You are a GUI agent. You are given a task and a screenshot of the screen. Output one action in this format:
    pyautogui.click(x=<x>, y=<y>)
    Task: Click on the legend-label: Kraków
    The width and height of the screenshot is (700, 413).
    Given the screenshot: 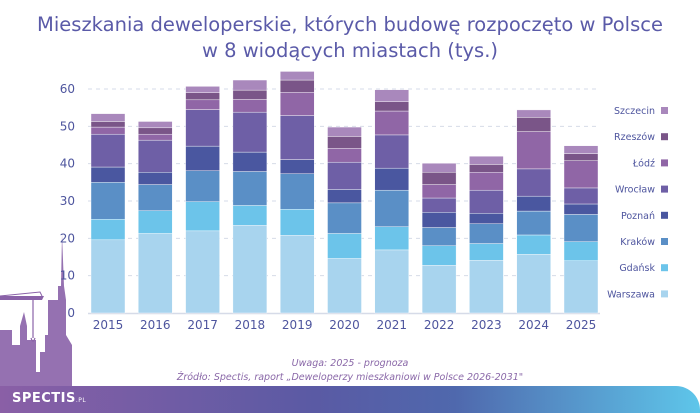 What is the action you would take?
    pyautogui.click(x=637, y=242)
    